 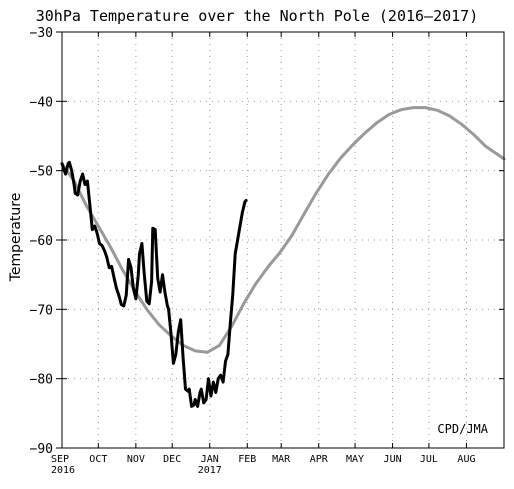 What do you see at coordinates (210, 470) in the screenshot?
I see `x-tick-year-label: 2017` at bounding box center [210, 470].